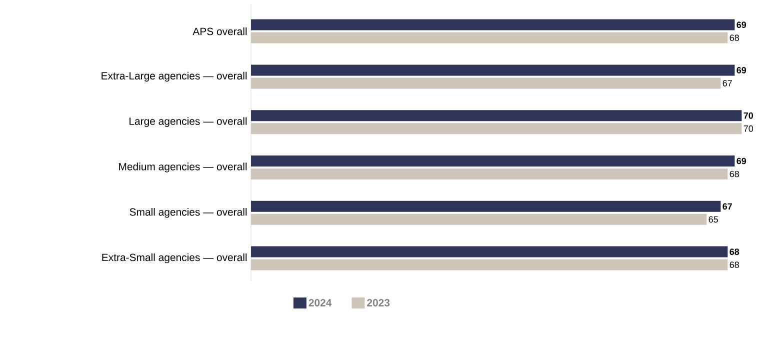 This screenshot has height=345, width=768. I want to click on y-tick-label: Large agencies — overall, so click(188, 122).